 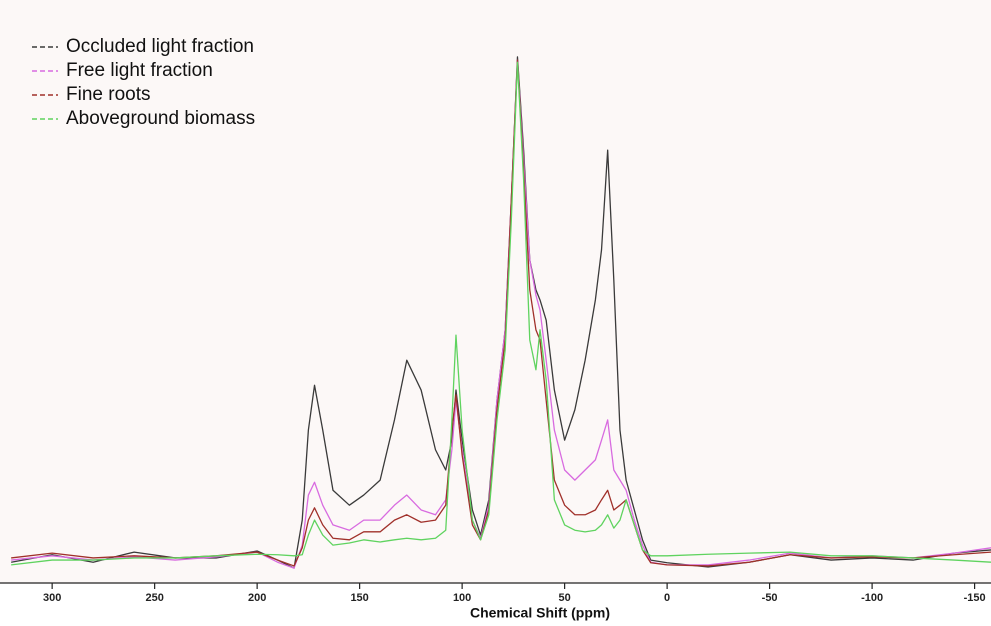 I want to click on x-tick-label: -150, so click(x=975, y=598).